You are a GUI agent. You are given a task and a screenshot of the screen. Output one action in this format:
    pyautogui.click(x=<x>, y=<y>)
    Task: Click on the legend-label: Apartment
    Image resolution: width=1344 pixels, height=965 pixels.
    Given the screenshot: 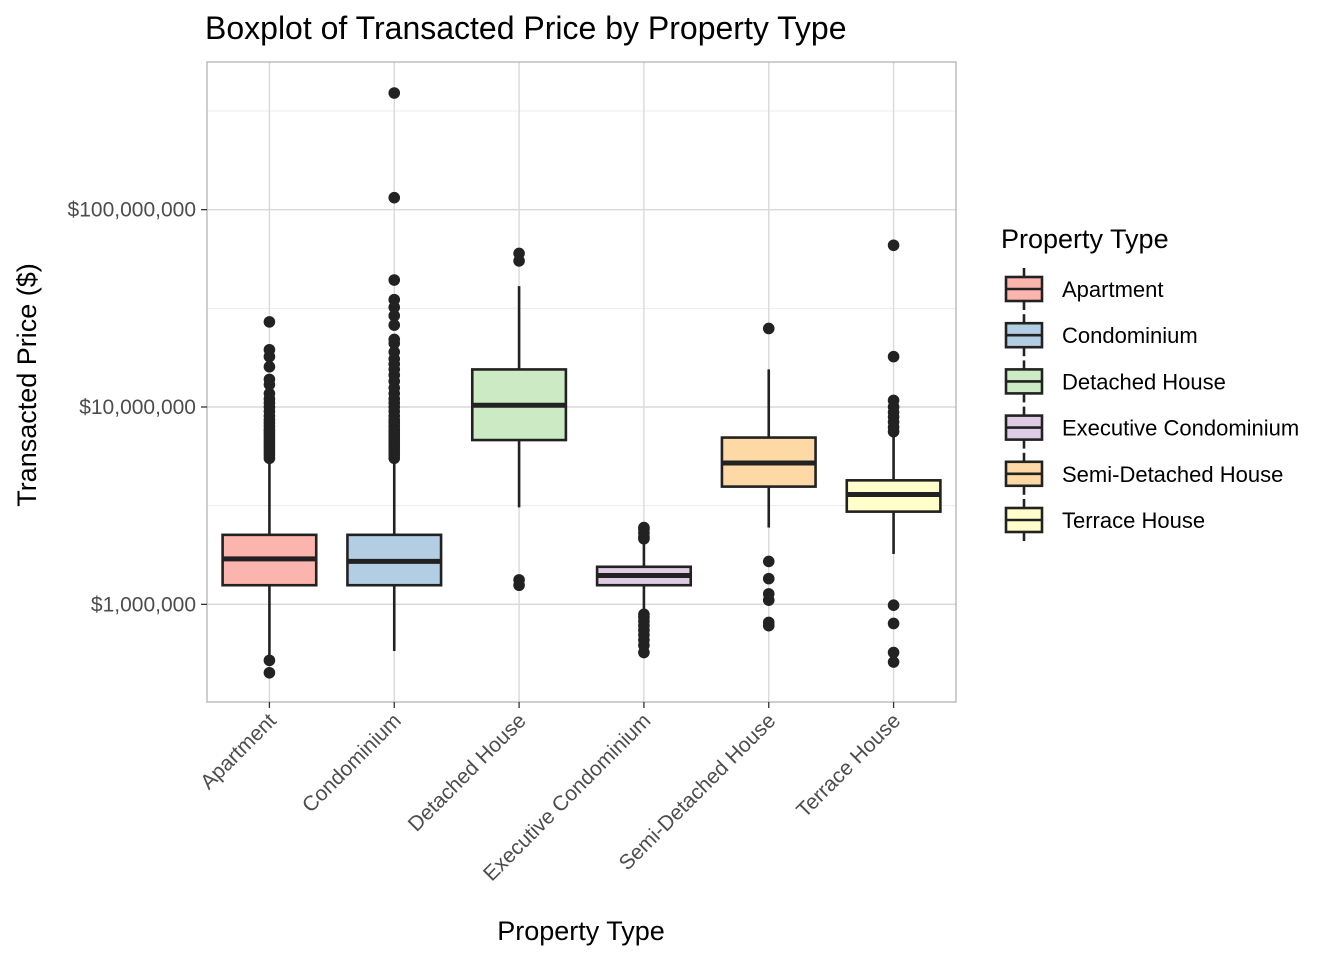 What is the action you would take?
    pyautogui.click(x=1113, y=289)
    